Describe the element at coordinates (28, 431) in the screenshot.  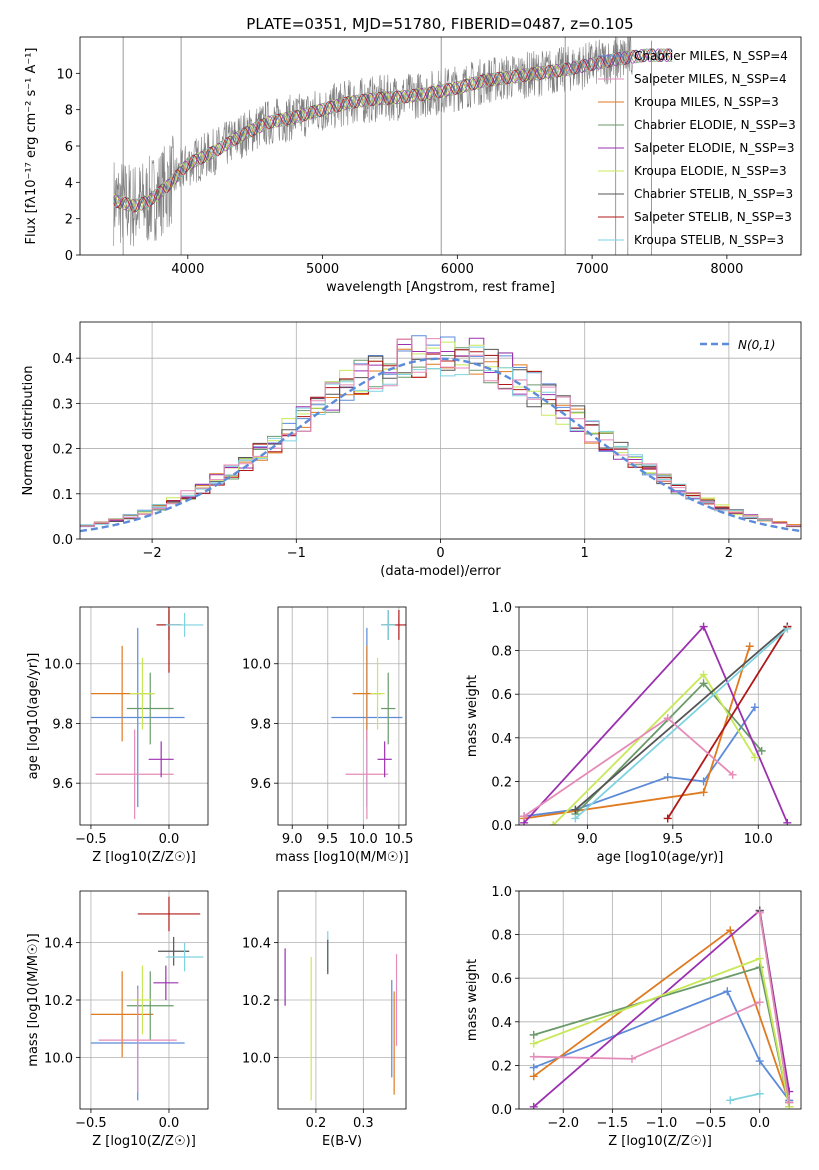
I see `y-axis-label: Normed distribution` at that location.